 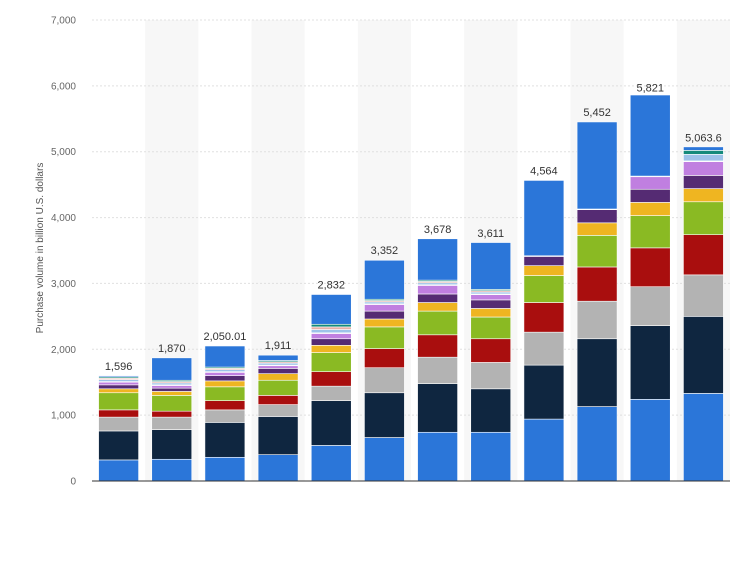 What do you see at coordinates (172, 349) in the screenshot?
I see `total-label: 1,870` at bounding box center [172, 349].